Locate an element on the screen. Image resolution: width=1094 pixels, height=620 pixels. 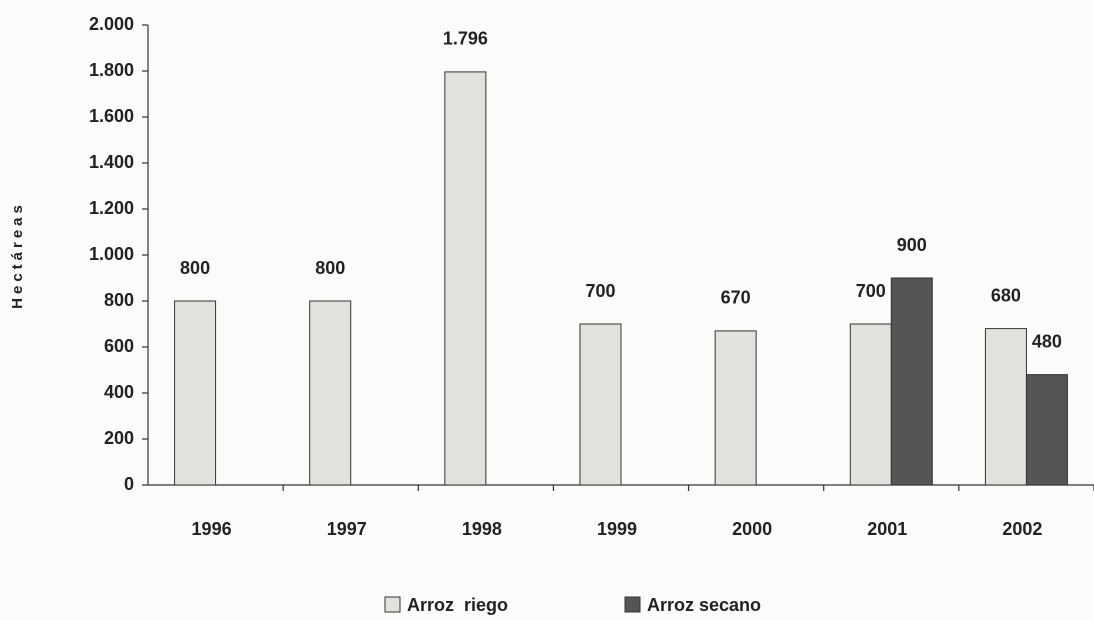
data-label: 1.796 is located at coordinates (465, 39).